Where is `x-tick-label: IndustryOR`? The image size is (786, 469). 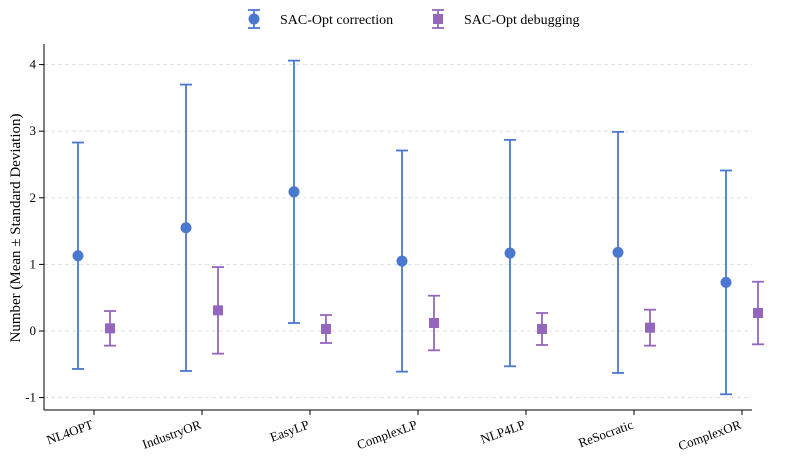
x-tick-label: IndustryOR is located at coordinates (171, 434).